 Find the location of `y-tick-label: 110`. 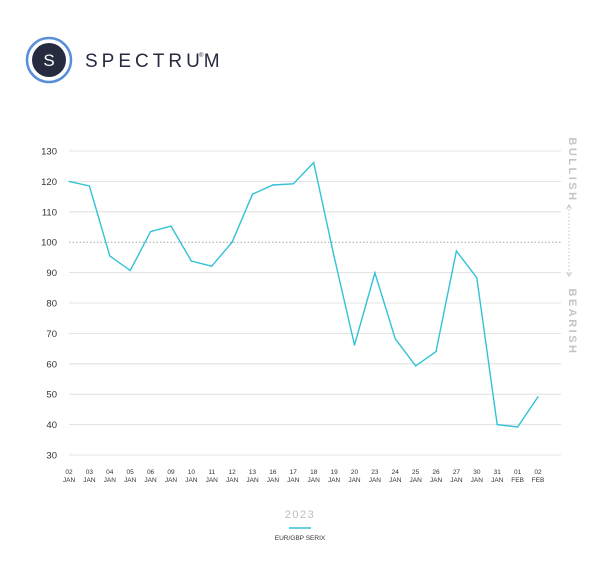

y-tick-label: 110 is located at coordinates (49, 212).